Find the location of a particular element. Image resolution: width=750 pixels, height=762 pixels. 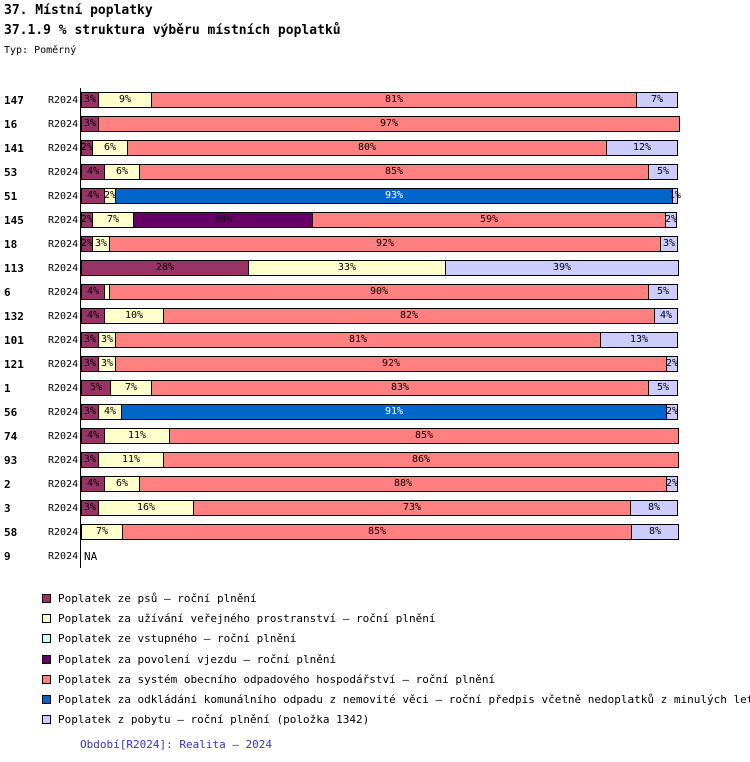

bar-area: 4% 6% 85% 5% is located at coordinates (381, 172).